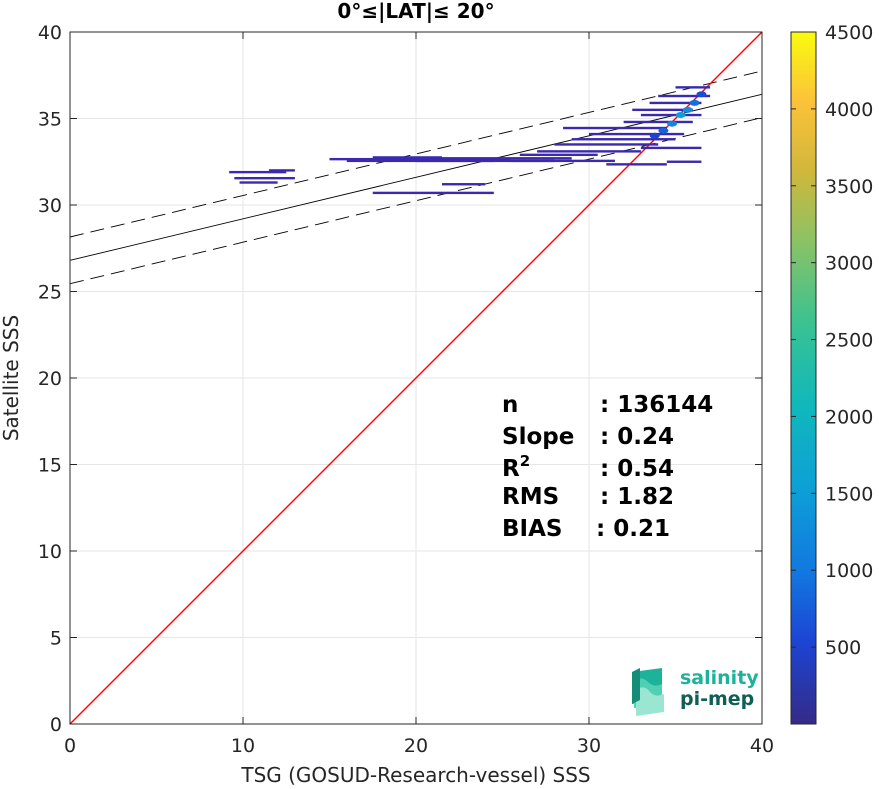  What do you see at coordinates (50, 552) in the screenshot?
I see `y-tick-label: 10` at bounding box center [50, 552].